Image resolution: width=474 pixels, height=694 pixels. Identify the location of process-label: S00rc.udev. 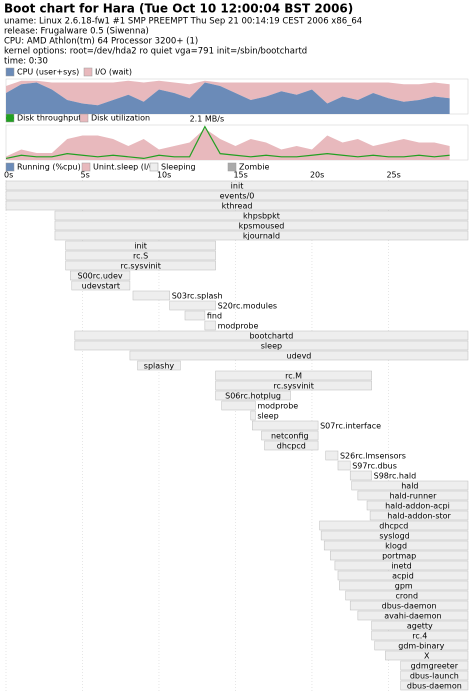
(100, 276).